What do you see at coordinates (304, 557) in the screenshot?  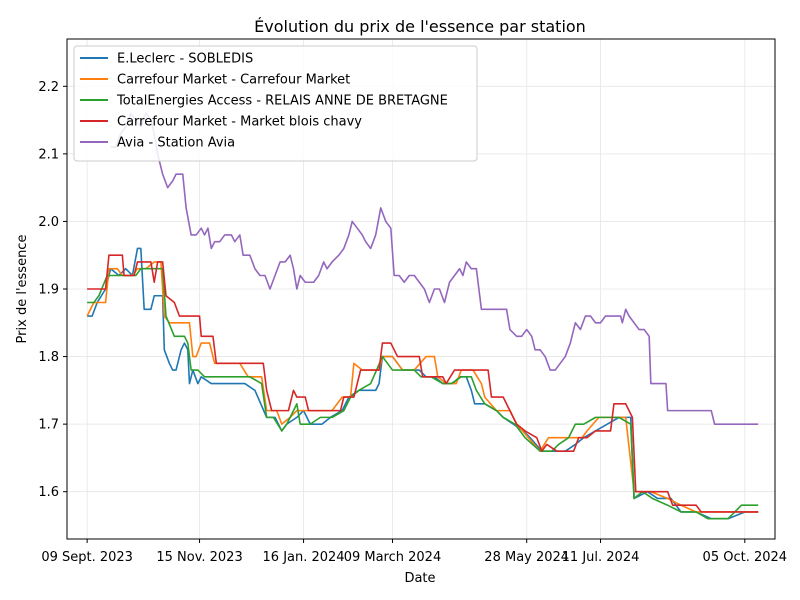 I see `x-tick-label: 16 Jan. 2024` at bounding box center [304, 557].